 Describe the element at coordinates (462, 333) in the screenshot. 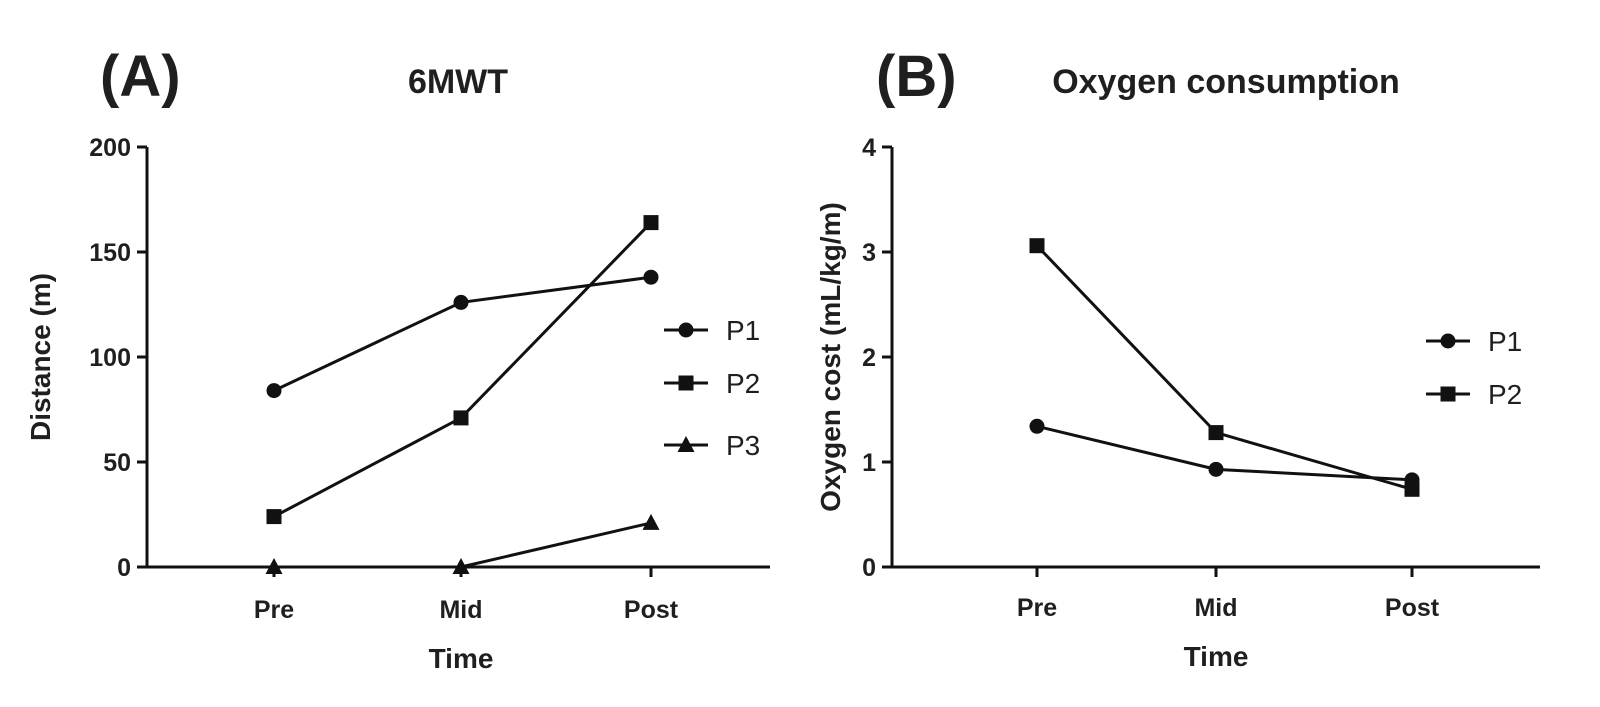

I see `series-line-p1` at that location.